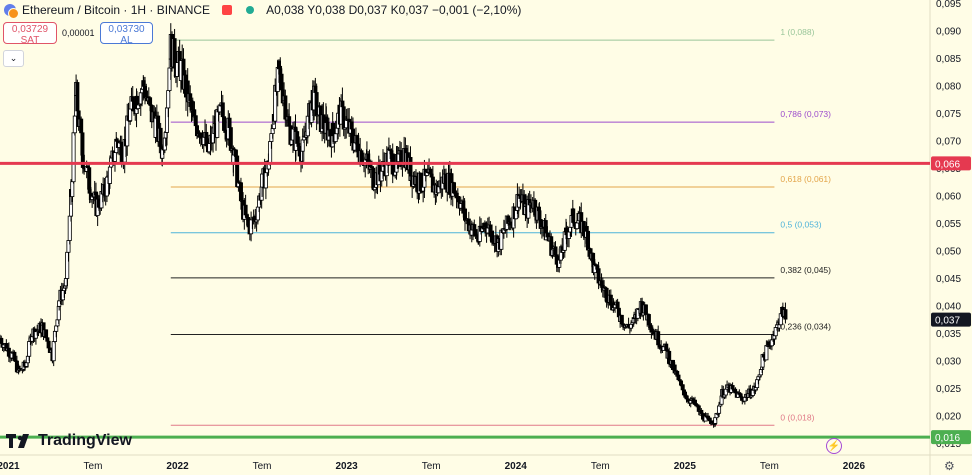  I want to click on y-tick-label: 0,050, so click(948, 251).